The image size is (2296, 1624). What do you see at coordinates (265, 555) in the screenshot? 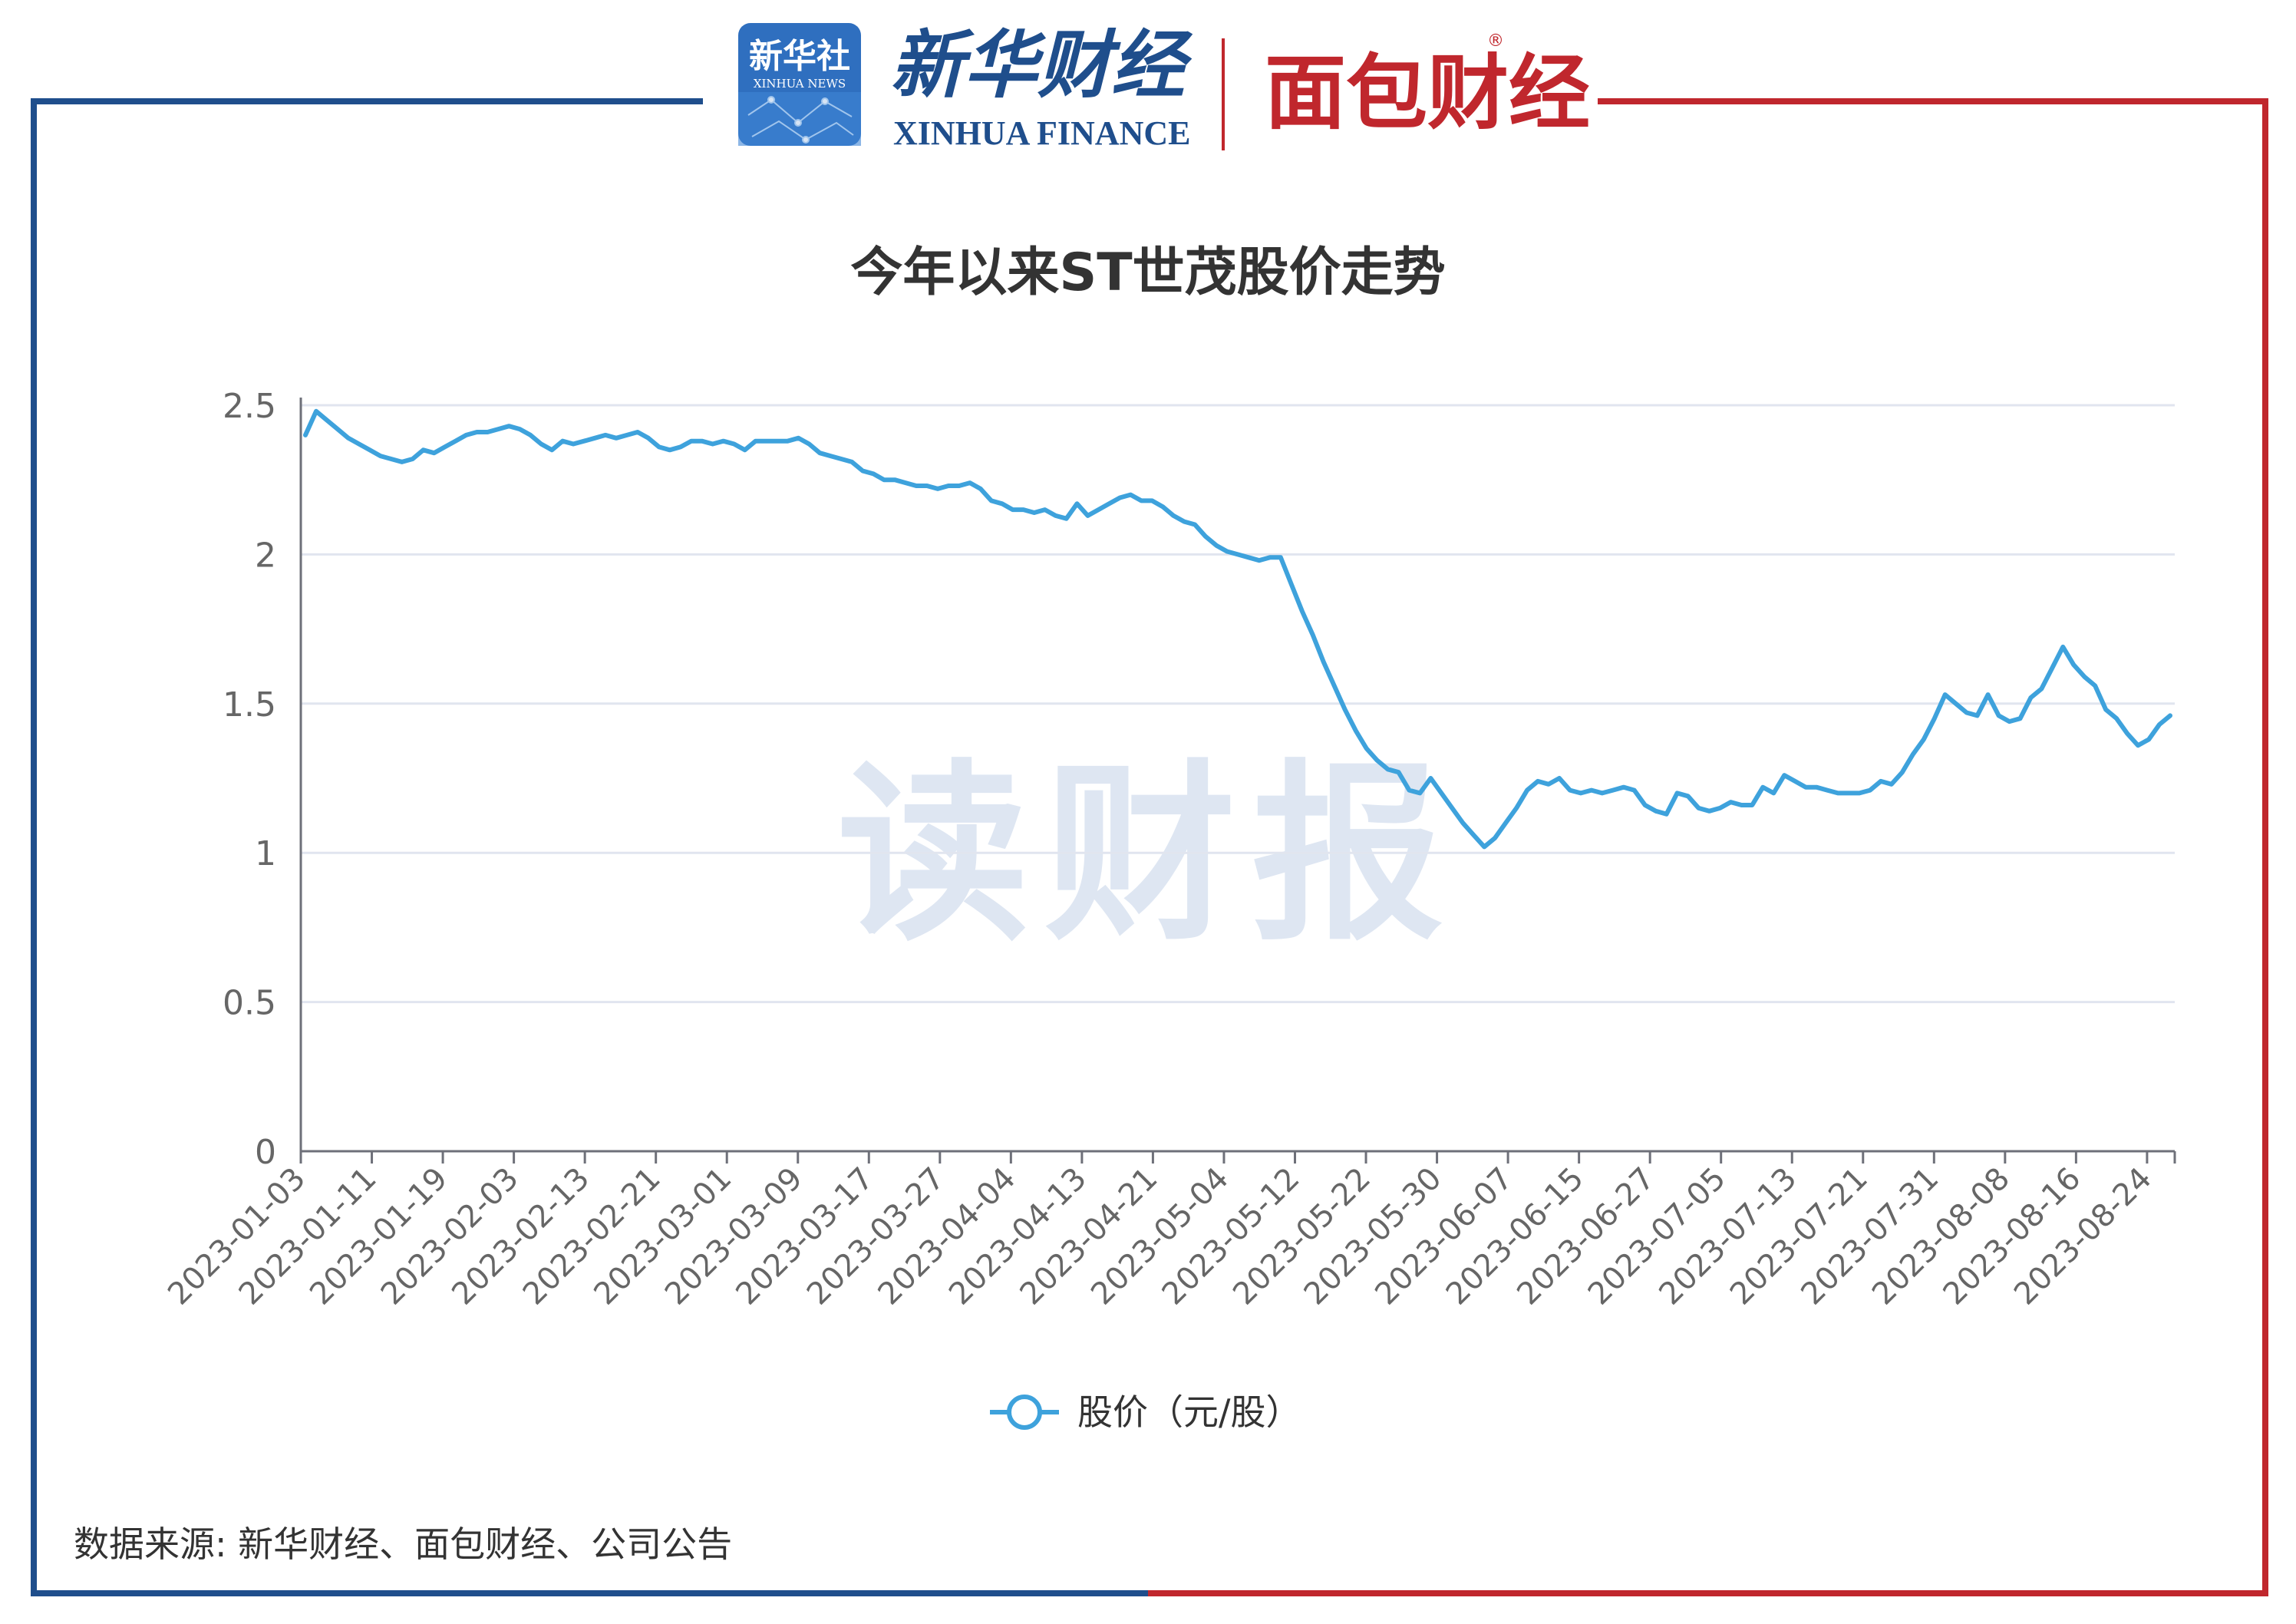
I see `y-tick-label: 2` at bounding box center [265, 555].